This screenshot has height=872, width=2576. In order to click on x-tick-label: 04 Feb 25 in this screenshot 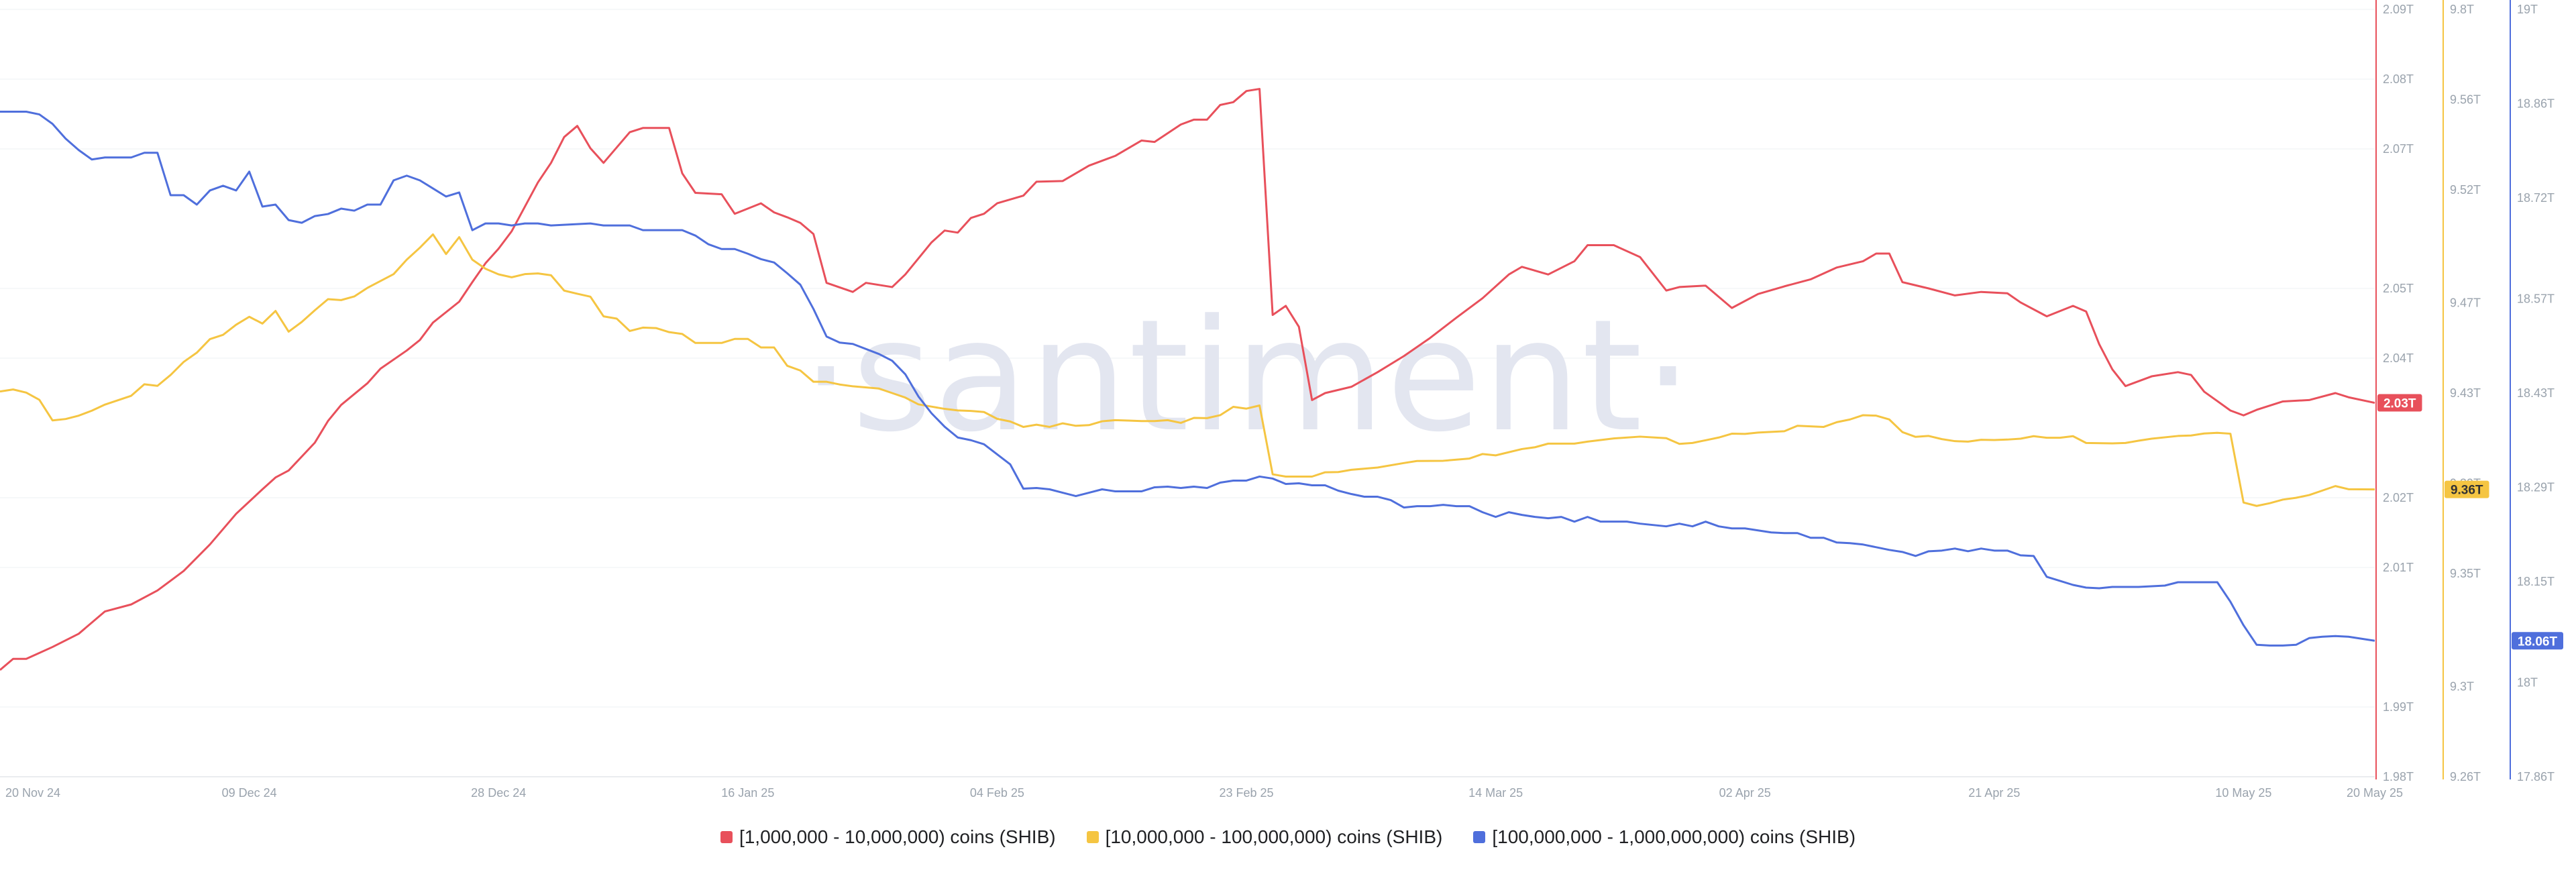, I will do `click(997, 793)`.